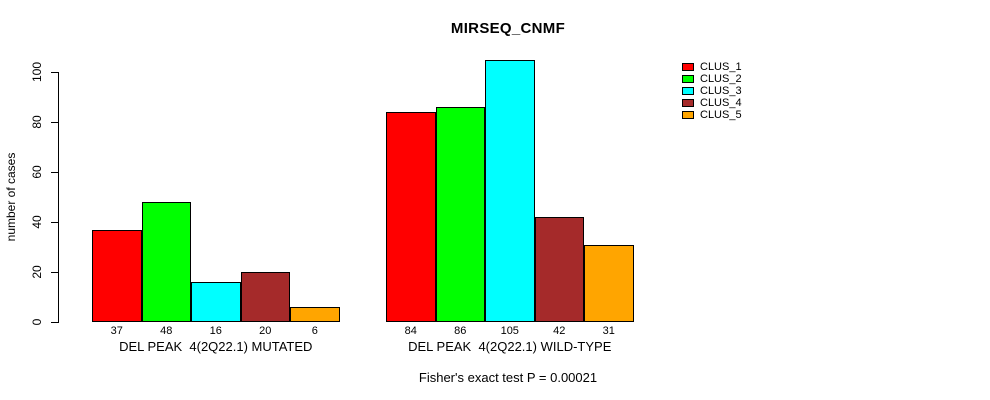 The width and height of the screenshot is (990, 400). I want to click on legend-row: CLUS_4, so click(712, 103).